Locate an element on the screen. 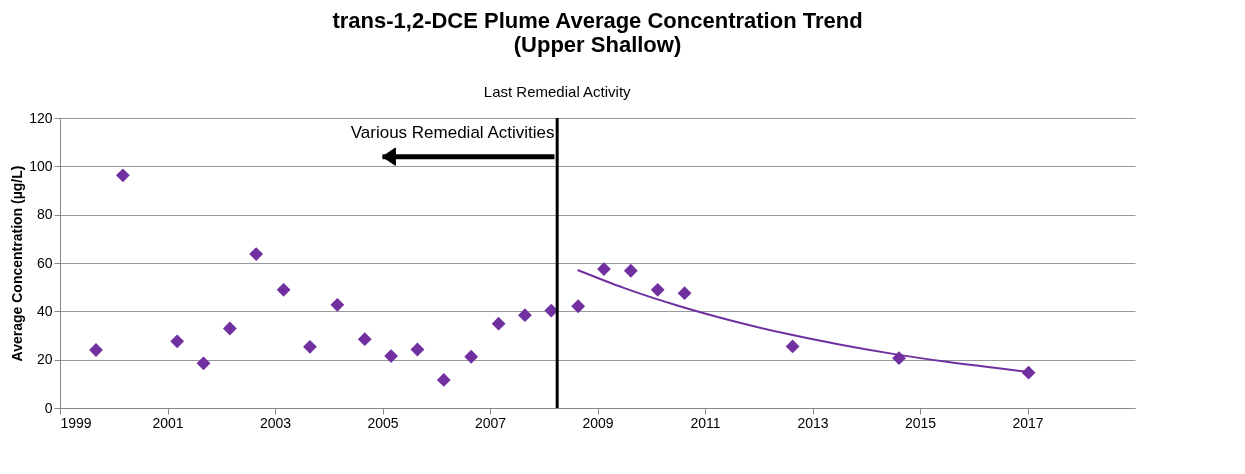 The width and height of the screenshot is (1245, 474). annotation: Various Remedial Activities is located at coordinates (452, 133).